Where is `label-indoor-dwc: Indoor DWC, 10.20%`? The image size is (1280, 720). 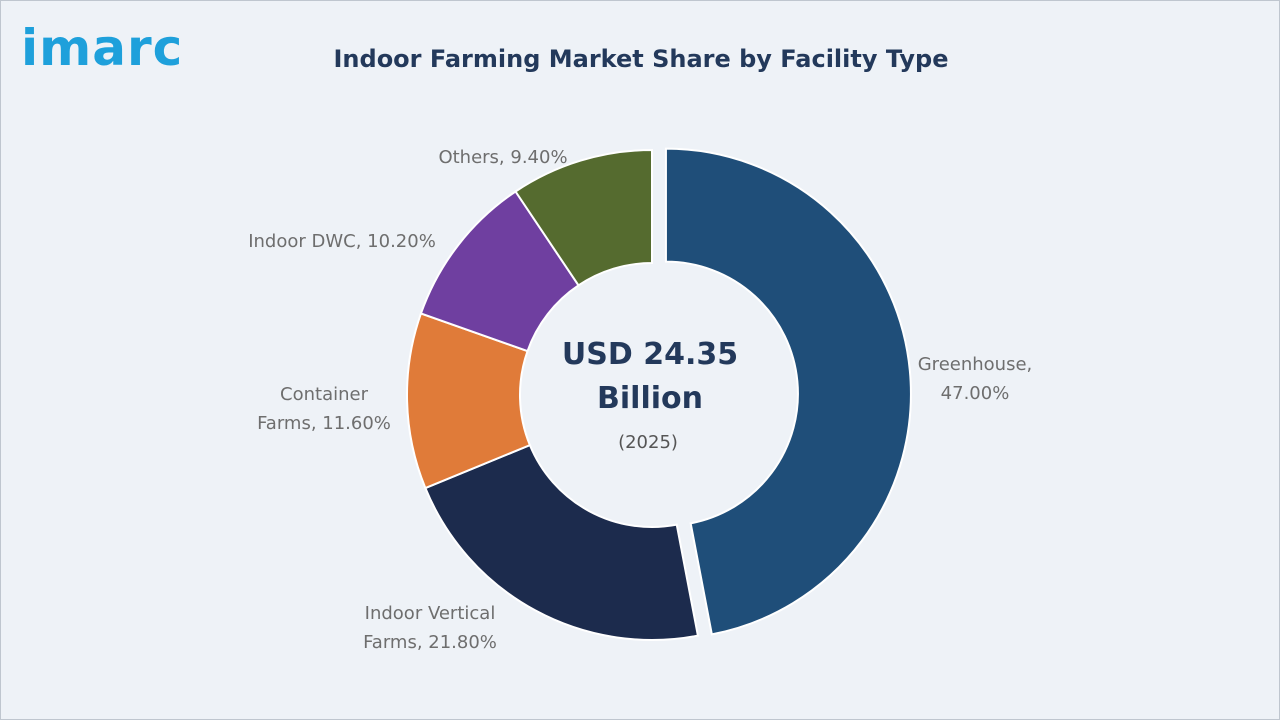
label-indoor-dwc: Indoor DWC, 10.20% is located at coordinates (342, 241).